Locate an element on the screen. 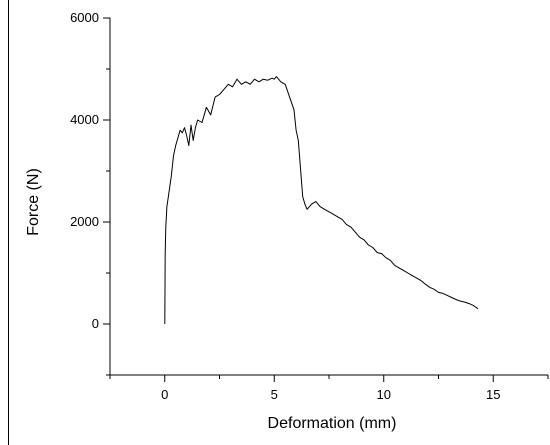 The height and width of the screenshot is (445, 550). y-ticks: 0 2000 4000 6000 is located at coordinates (90, 193).